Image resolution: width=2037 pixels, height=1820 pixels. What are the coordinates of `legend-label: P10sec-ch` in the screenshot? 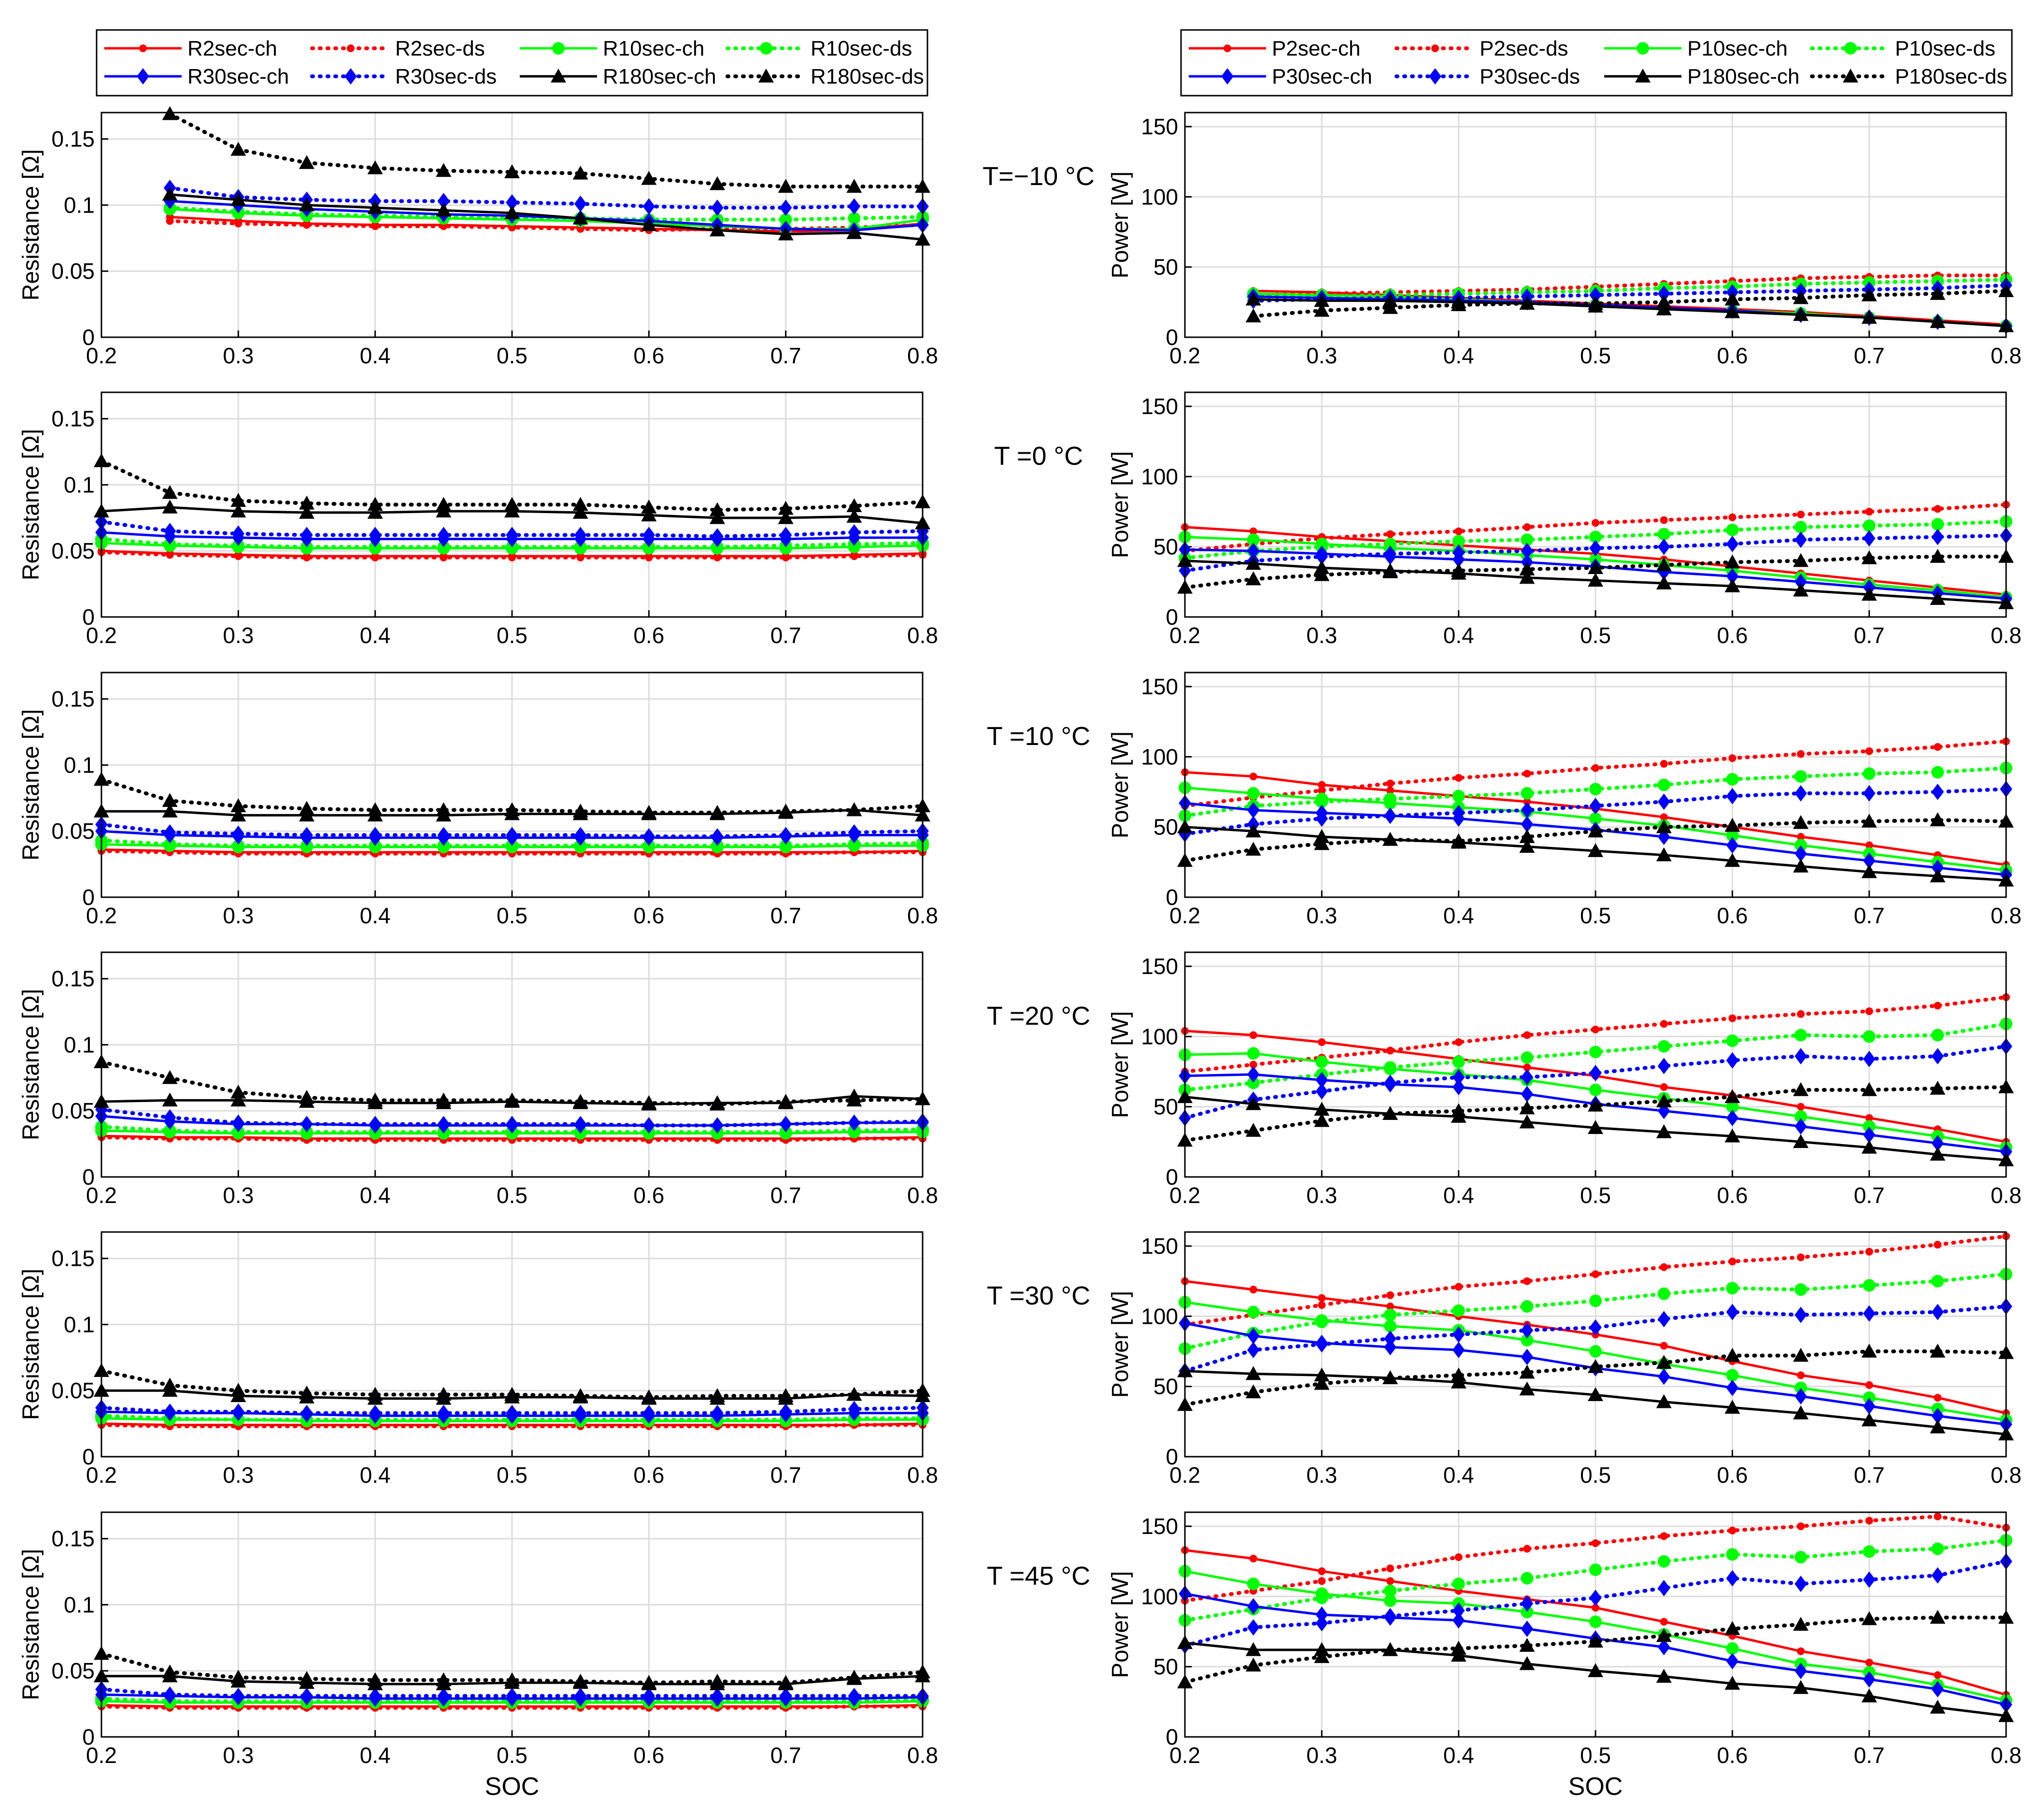 It's located at (1737, 49).